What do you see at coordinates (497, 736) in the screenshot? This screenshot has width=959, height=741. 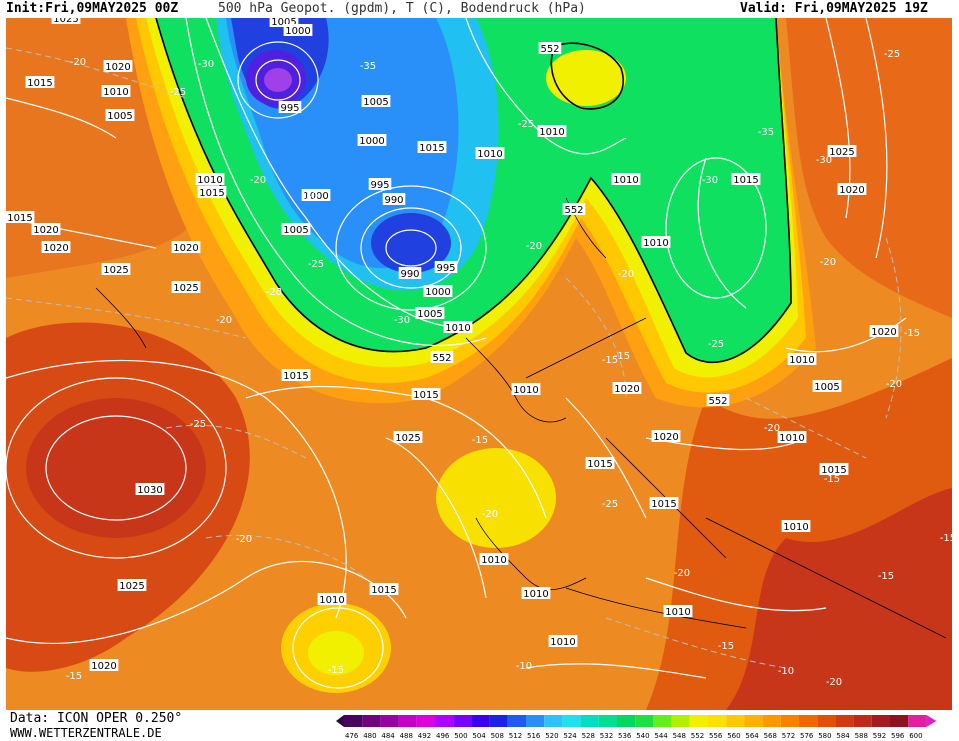 I see `legend-tick-label: 508` at bounding box center [497, 736].